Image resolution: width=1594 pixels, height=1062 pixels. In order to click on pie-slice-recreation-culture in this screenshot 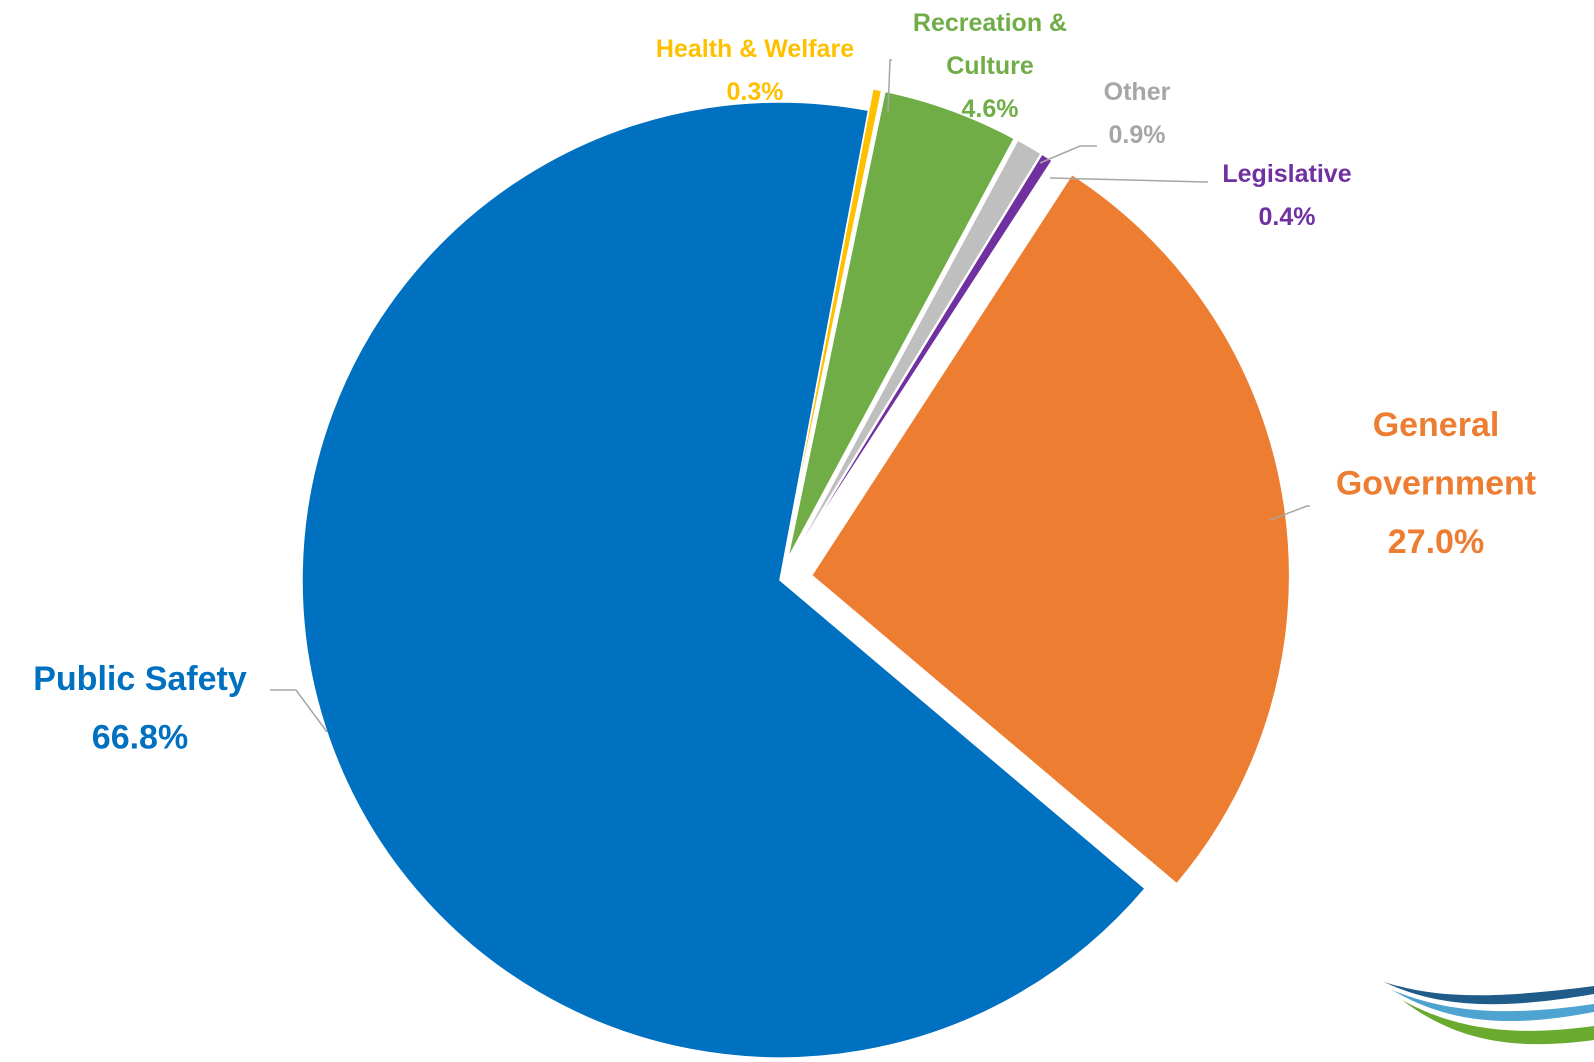, I will do `click(901, 325)`.